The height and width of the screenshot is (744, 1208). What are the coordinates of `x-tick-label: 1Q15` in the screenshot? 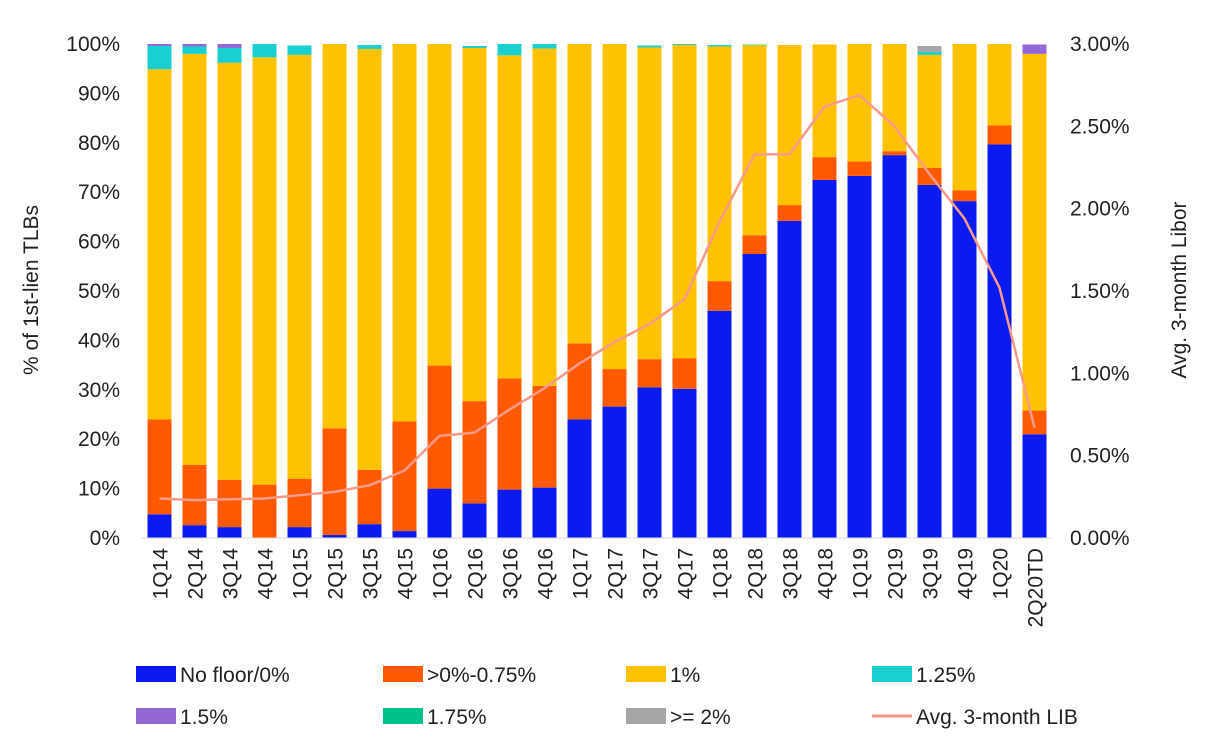 It's located at (301, 573).